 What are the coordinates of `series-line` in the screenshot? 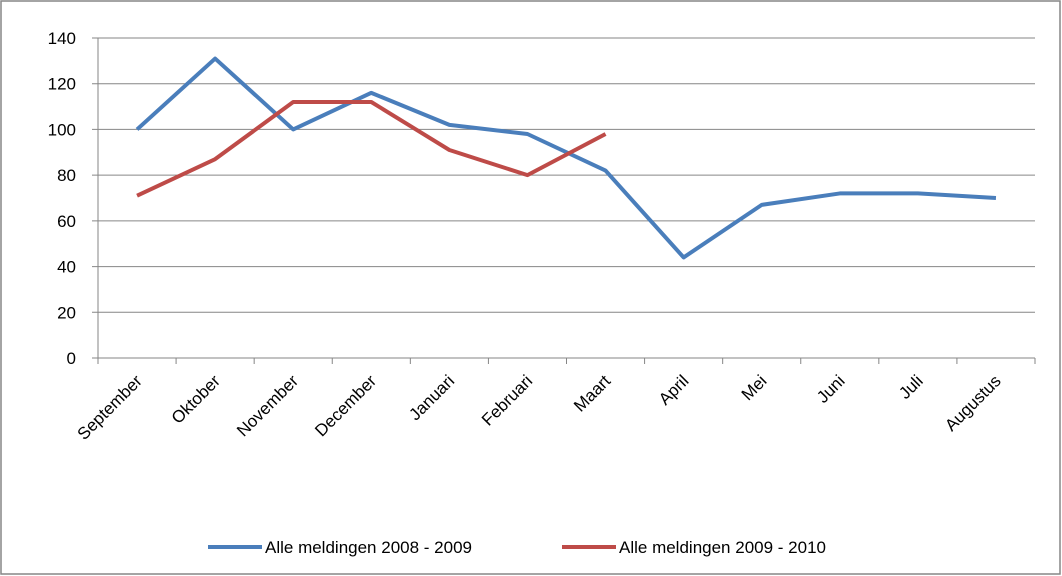 It's located at (371, 149).